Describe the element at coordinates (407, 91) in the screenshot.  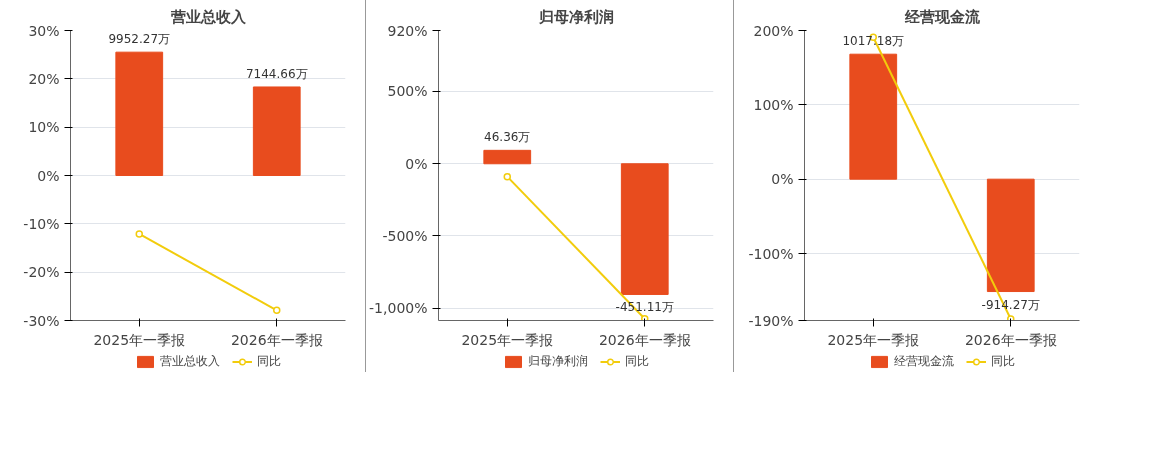
I see `y-tick-label: 500%` at that location.